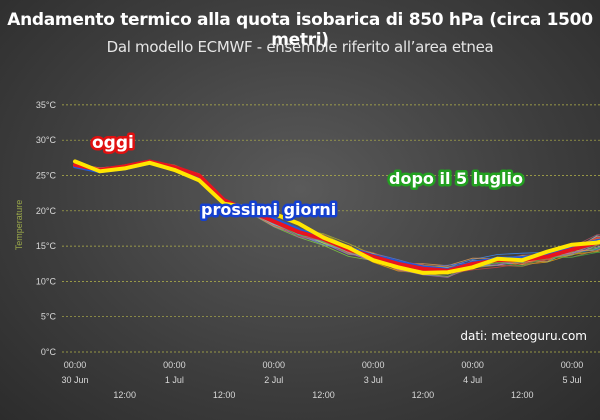 This screenshot has width=600, height=420. What do you see at coordinates (113, 143) in the screenshot?
I see `annotation-oggi: oggi` at bounding box center [113, 143].